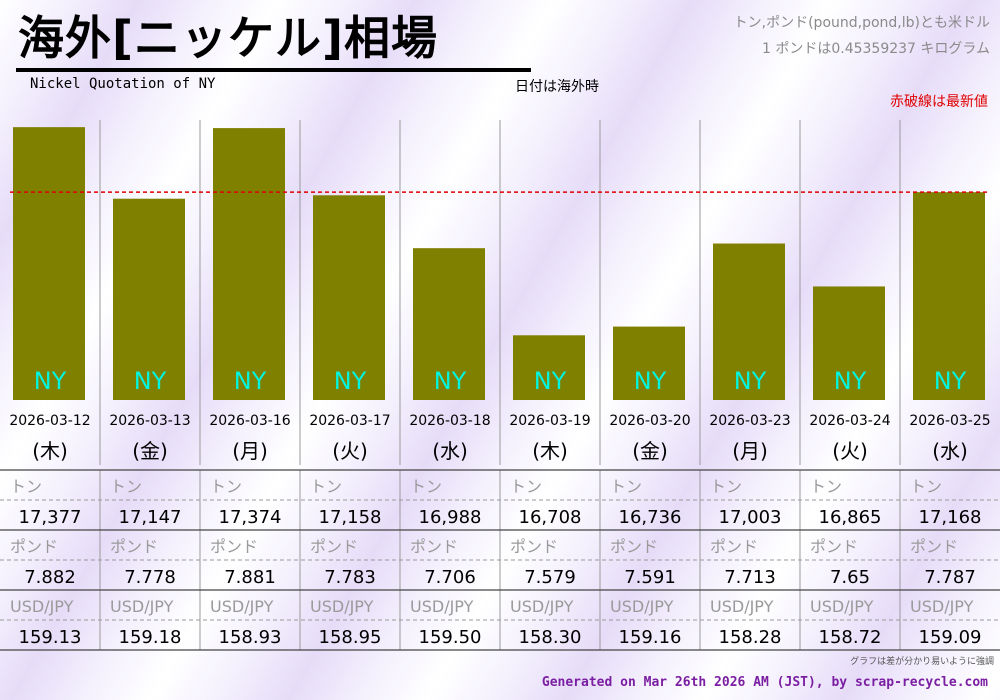 This screenshot has width=1000, height=700. Describe the element at coordinates (450, 637) in the screenshot. I see `table-cell: 159.50` at that location.